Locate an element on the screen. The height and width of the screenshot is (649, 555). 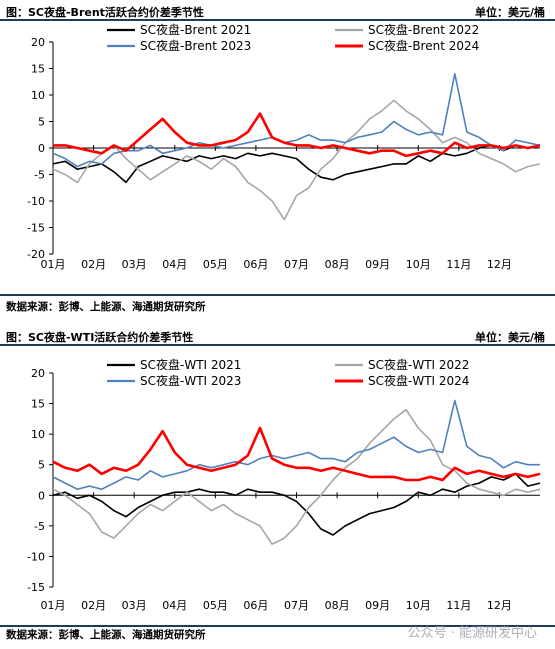
legend-label: SC夜盘-WTI 2021 is located at coordinates (190, 364).